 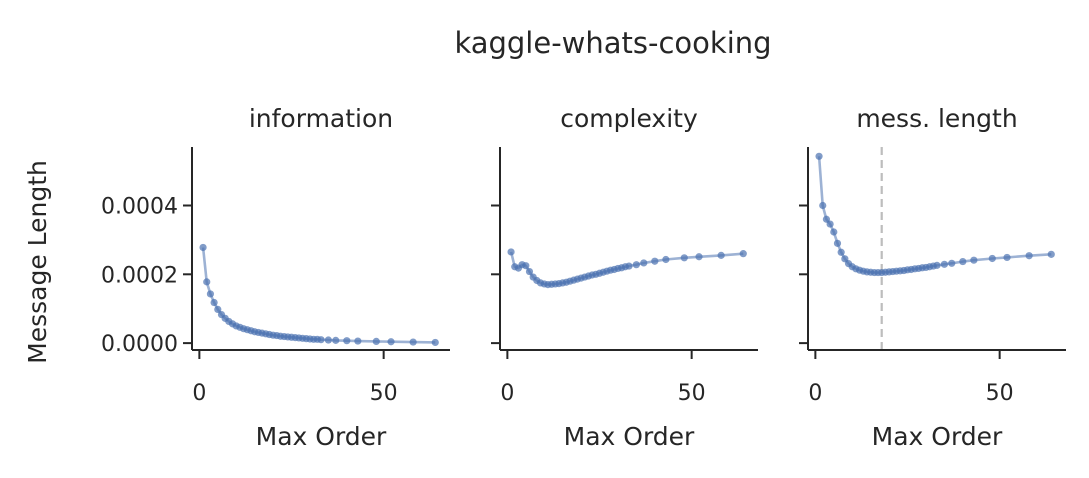 I want to click on subplot-title: mess. length, so click(x=936, y=118).